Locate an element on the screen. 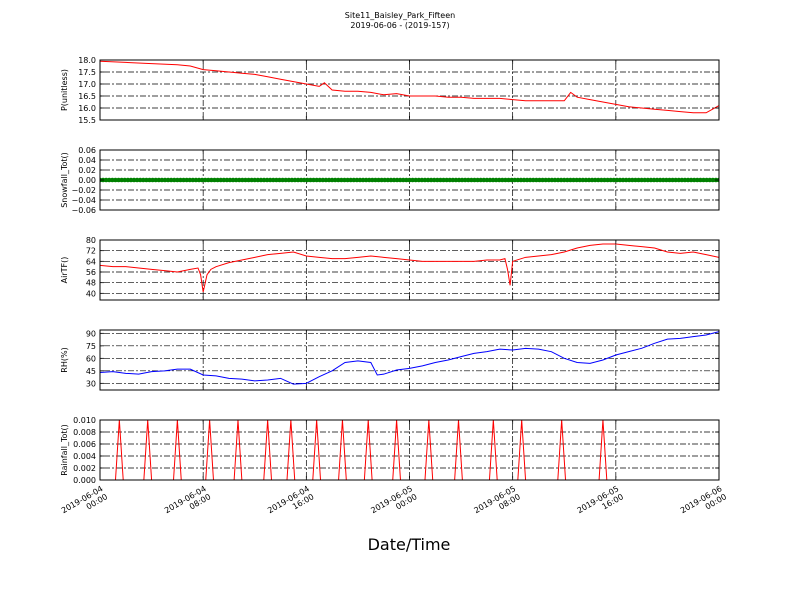 The image size is (800, 600). y-tick-label: 40 is located at coordinates (91, 293).